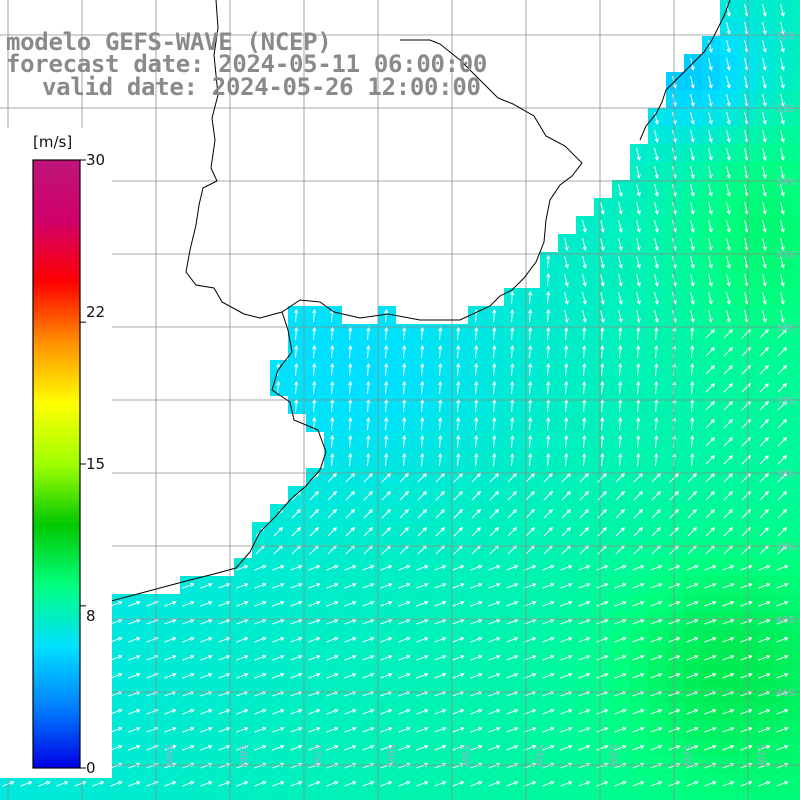 This screenshot has height=800, width=800. What do you see at coordinates (785, 547) in the screenshot?
I see `latitude-label: 39S` at bounding box center [785, 547].